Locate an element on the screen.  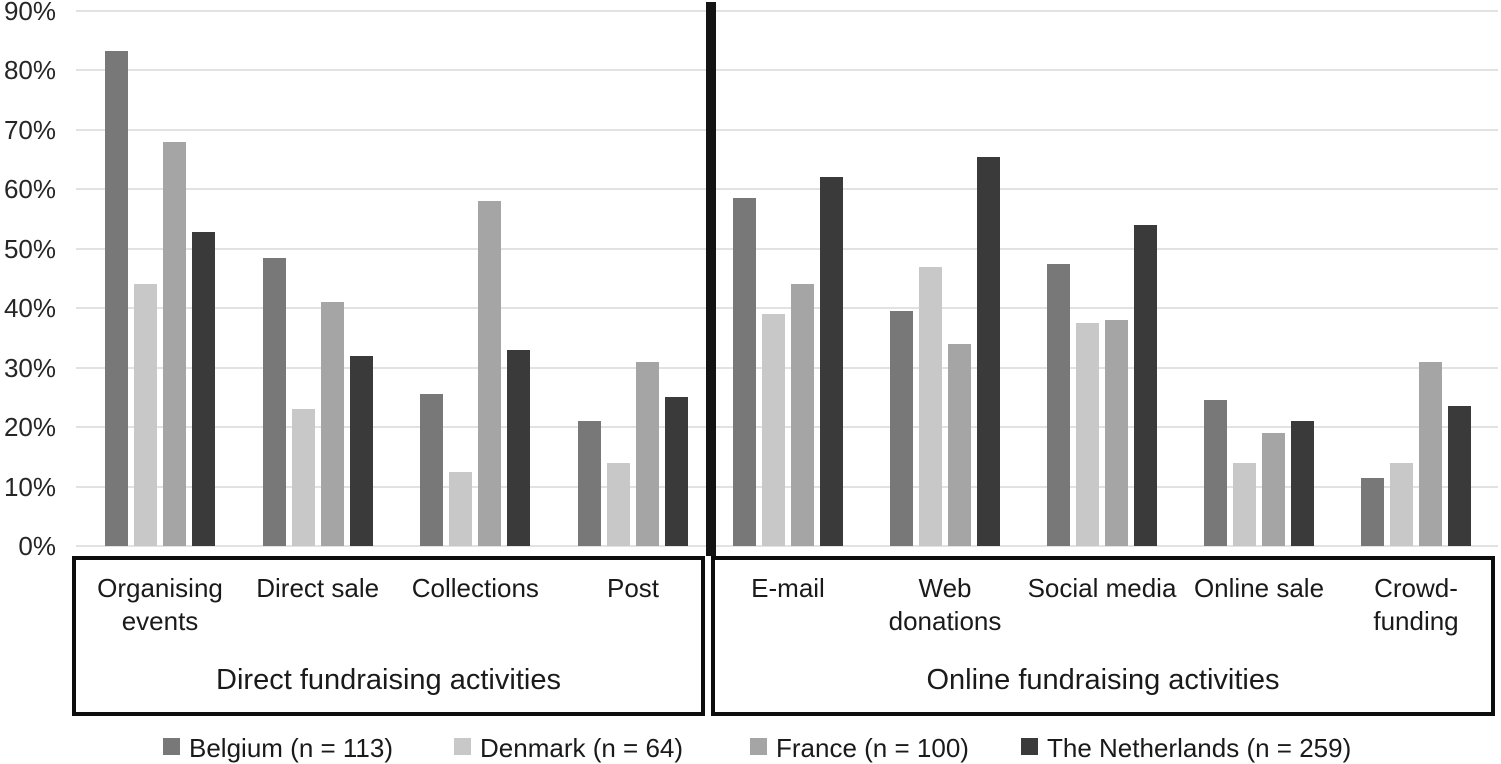
category-label-line: Online sale is located at coordinates (1259, 588).